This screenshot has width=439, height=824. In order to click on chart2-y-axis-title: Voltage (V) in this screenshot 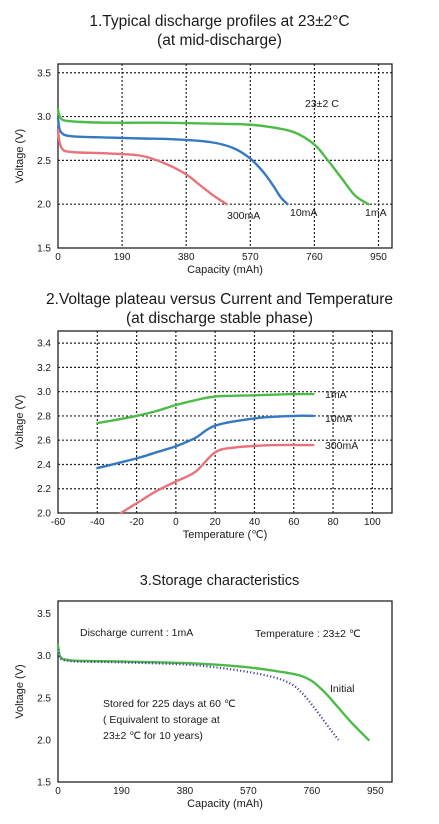, I will do `click(20, 422)`.